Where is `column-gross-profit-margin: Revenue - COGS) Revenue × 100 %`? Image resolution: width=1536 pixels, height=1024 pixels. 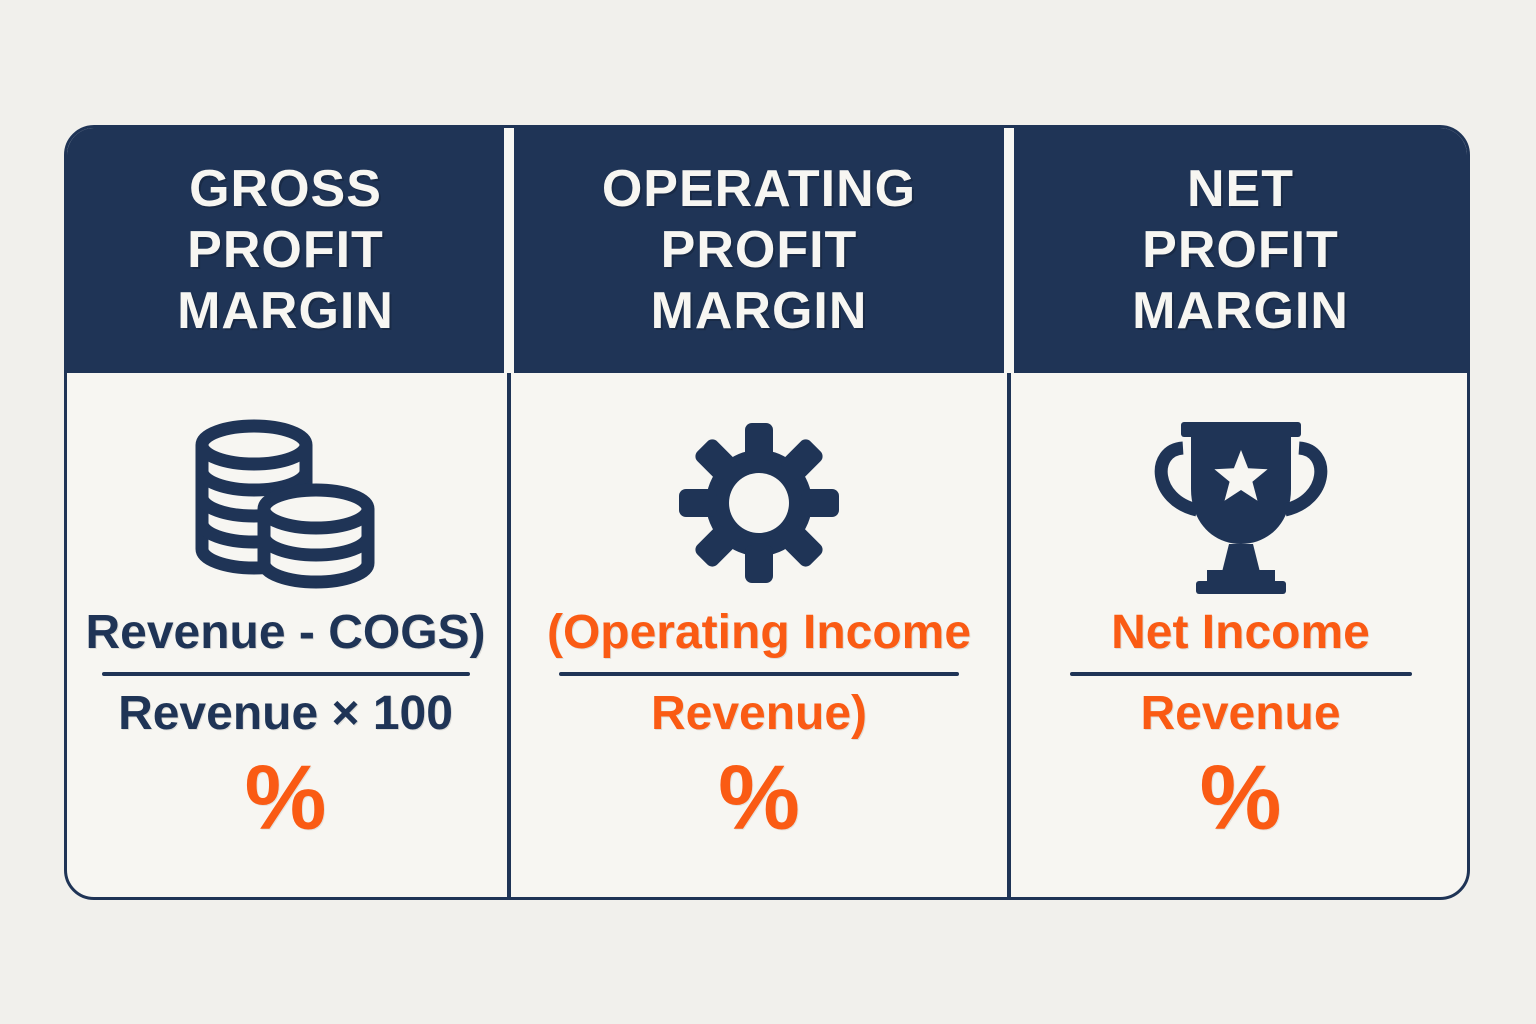
column-gross-profit-margin: Revenue - COGS) Revenue × 100 % is located at coordinates (285, 635).